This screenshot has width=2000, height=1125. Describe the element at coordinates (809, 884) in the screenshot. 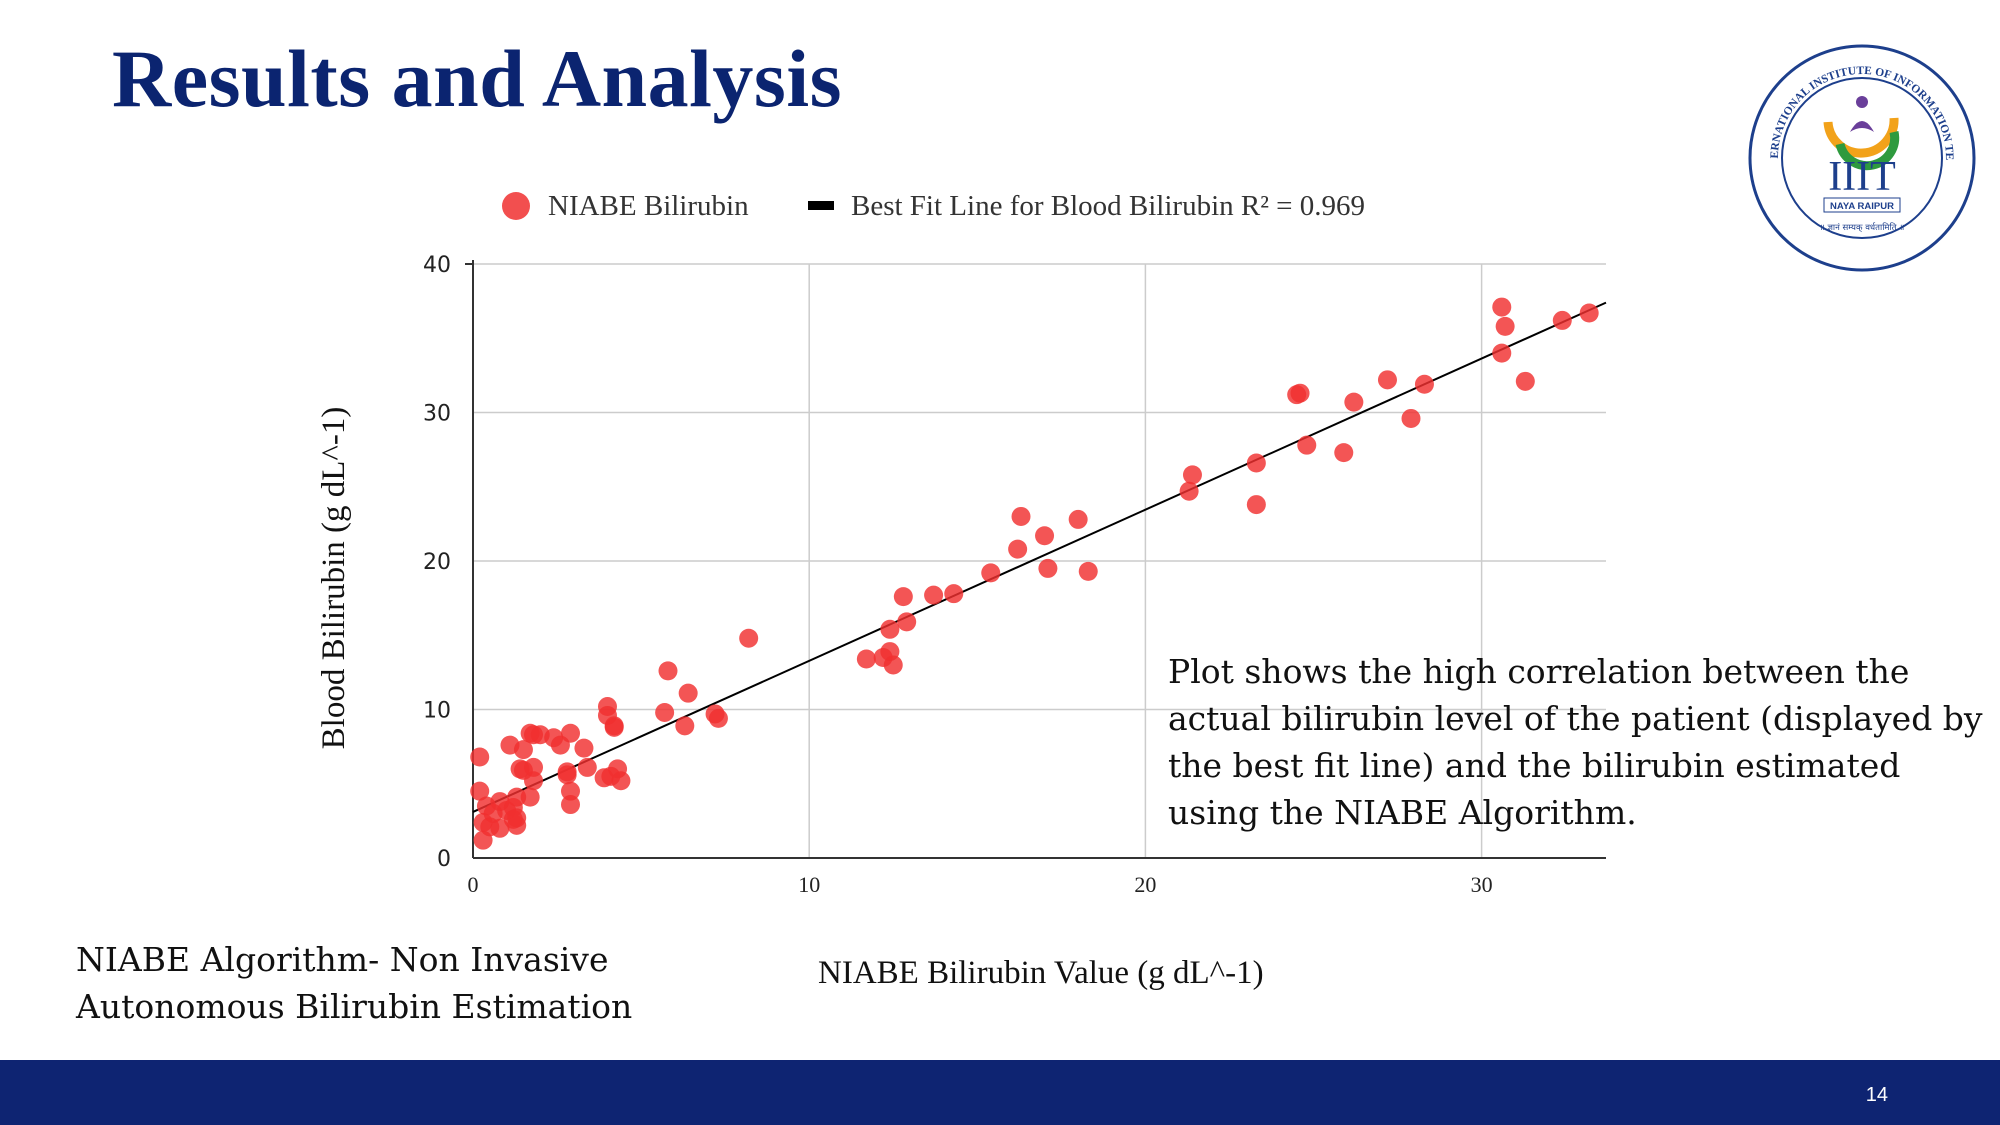

I see `x-tick-label: 10` at that location.